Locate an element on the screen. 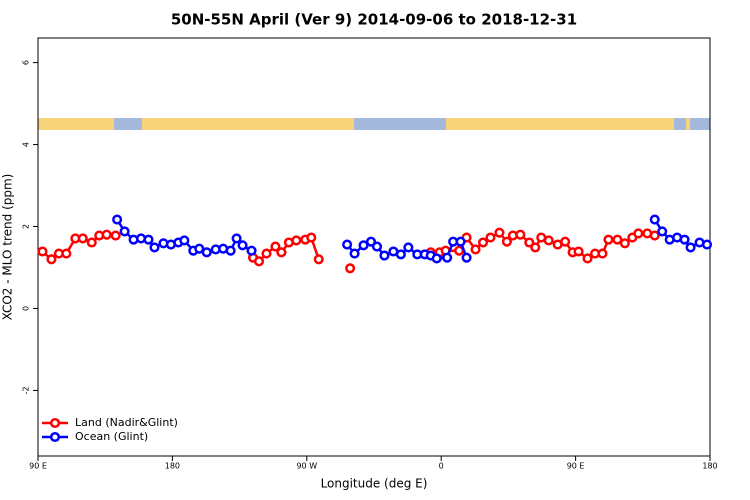 Image resolution: width=750 pixels, height=500 pixels. y-tick-label: 4 is located at coordinates (26, 144).